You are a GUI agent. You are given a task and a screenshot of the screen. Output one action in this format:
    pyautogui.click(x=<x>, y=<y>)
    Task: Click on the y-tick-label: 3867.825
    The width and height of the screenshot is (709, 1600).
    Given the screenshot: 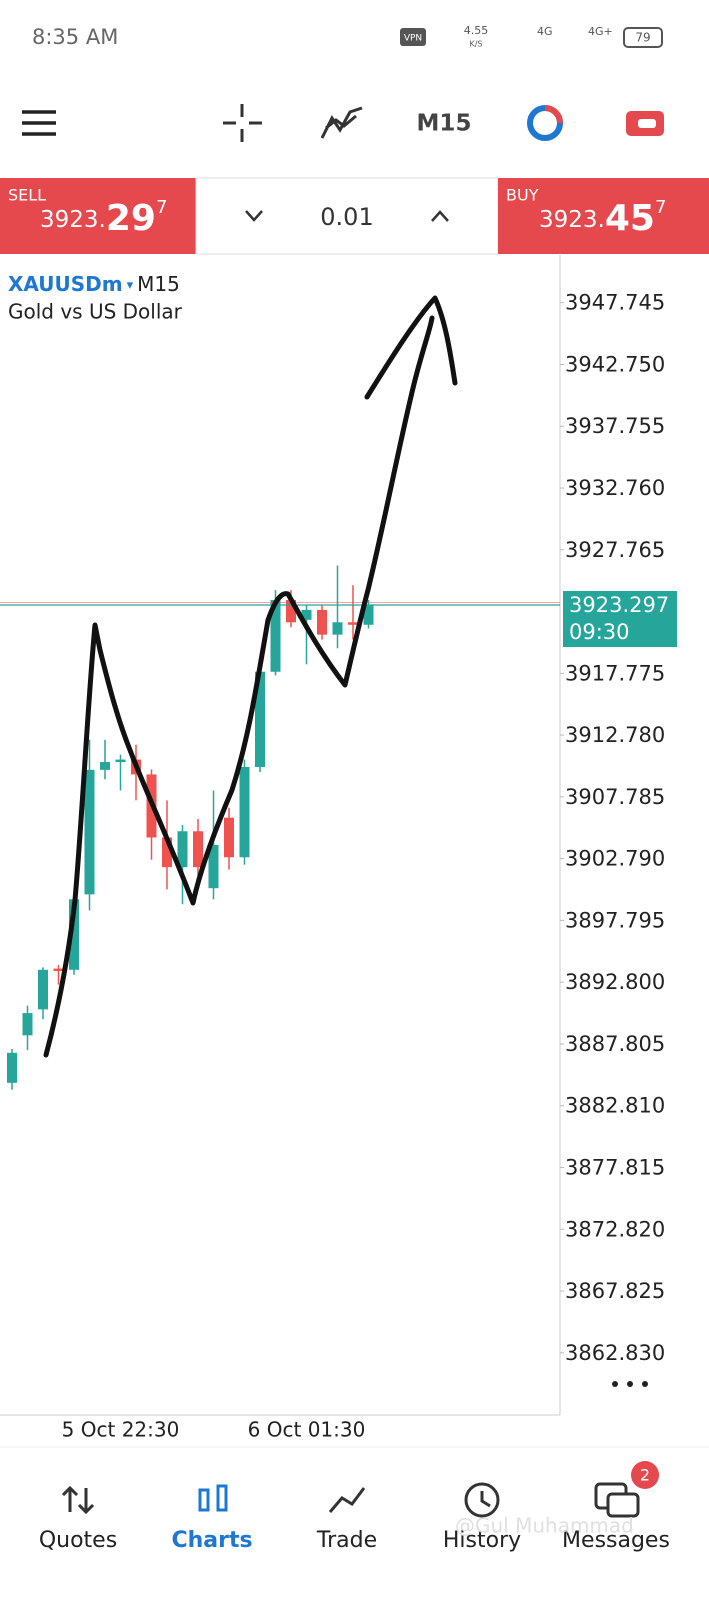 What is the action you would take?
    pyautogui.click(x=615, y=1291)
    